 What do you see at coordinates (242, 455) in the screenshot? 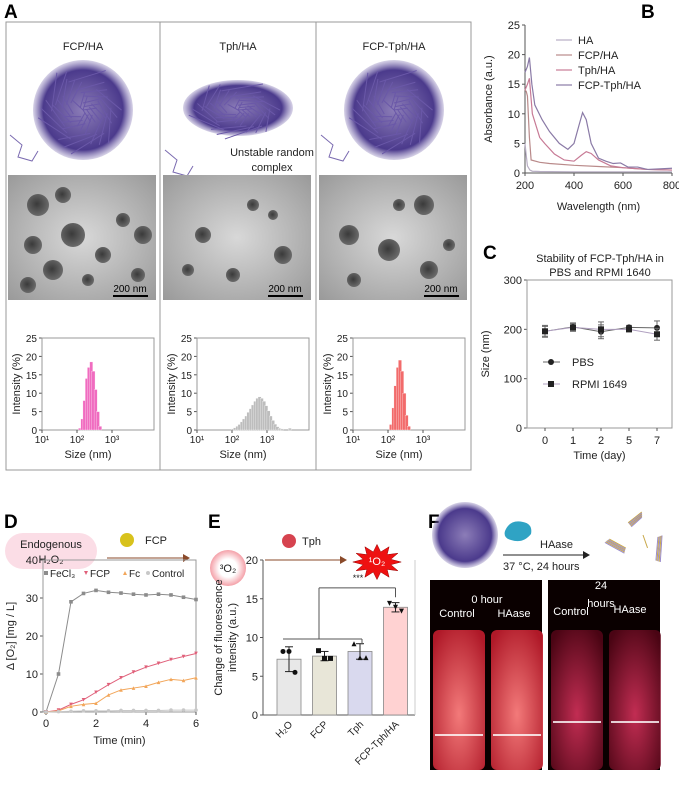
I see `x-axis-label: Size (nm)` at bounding box center [242, 455].